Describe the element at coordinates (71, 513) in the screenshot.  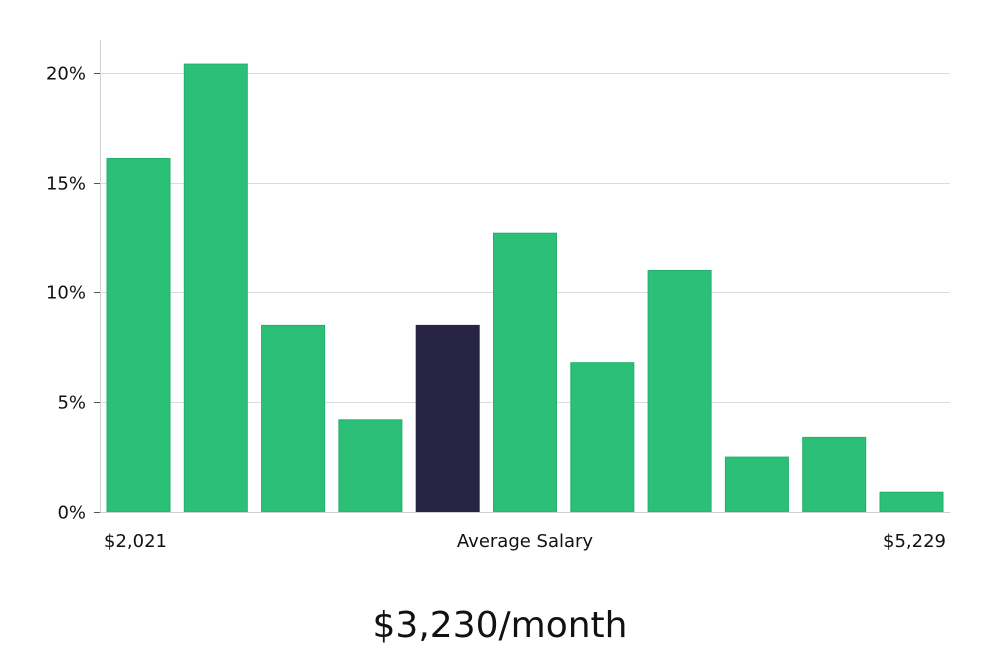
I see `y-tick-label: 0%` at that location.